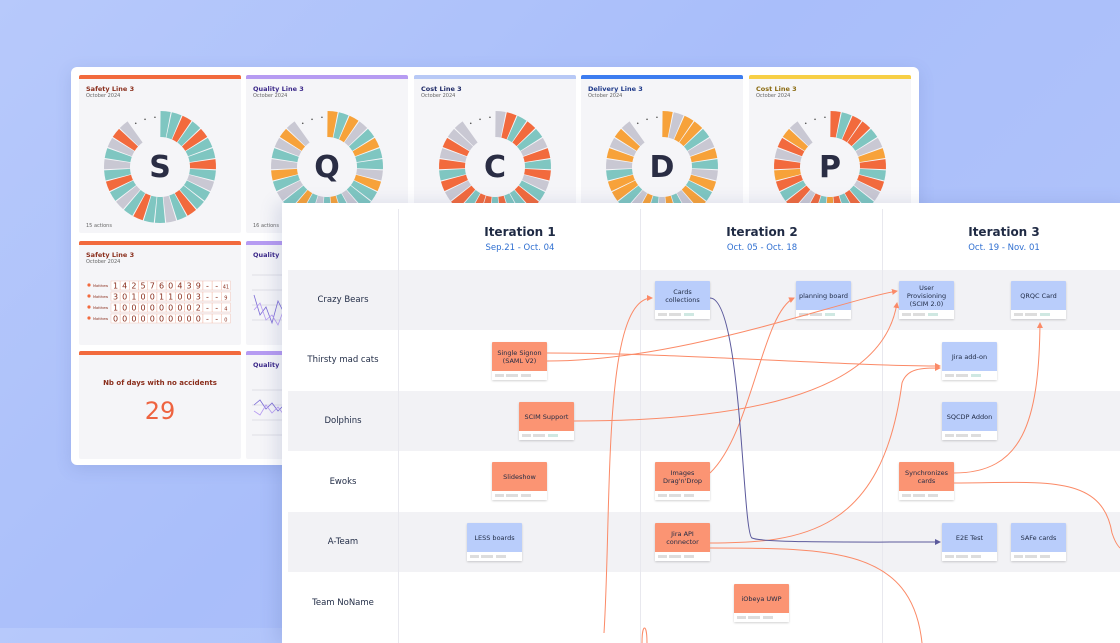 The height and width of the screenshot is (643, 1120). I want to click on team-row: Ewoks, so click(704, 482).